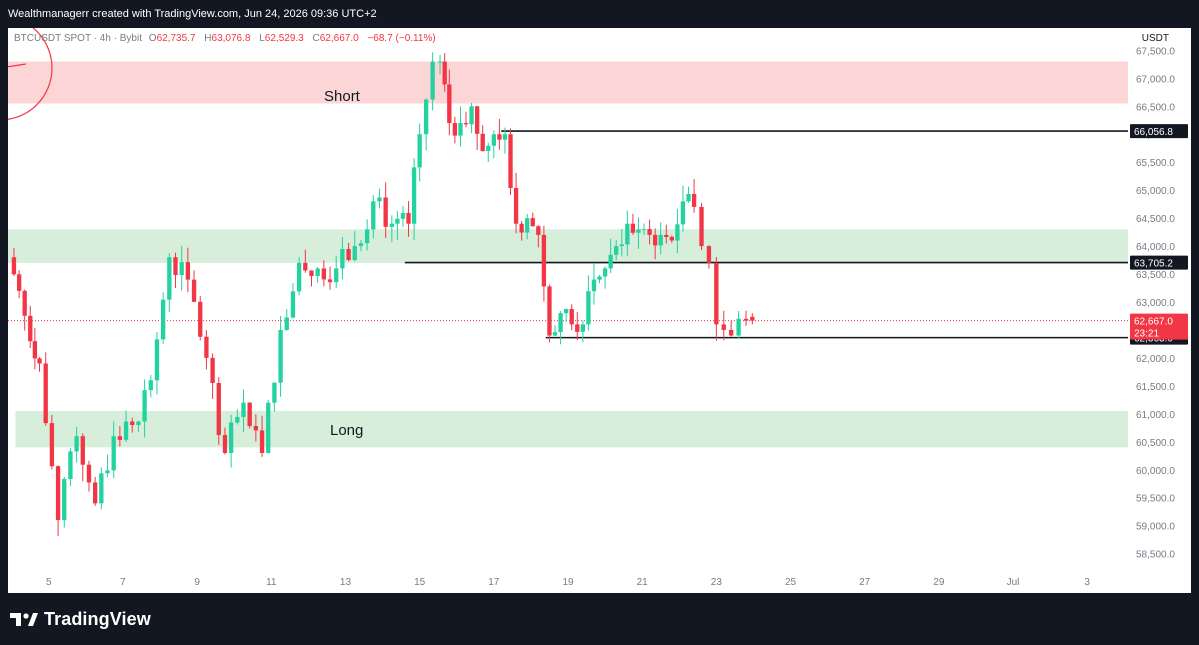 This screenshot has height=645, width=1199. I want to click on level-tag-text: 63,705.2, so click(1153, 264).